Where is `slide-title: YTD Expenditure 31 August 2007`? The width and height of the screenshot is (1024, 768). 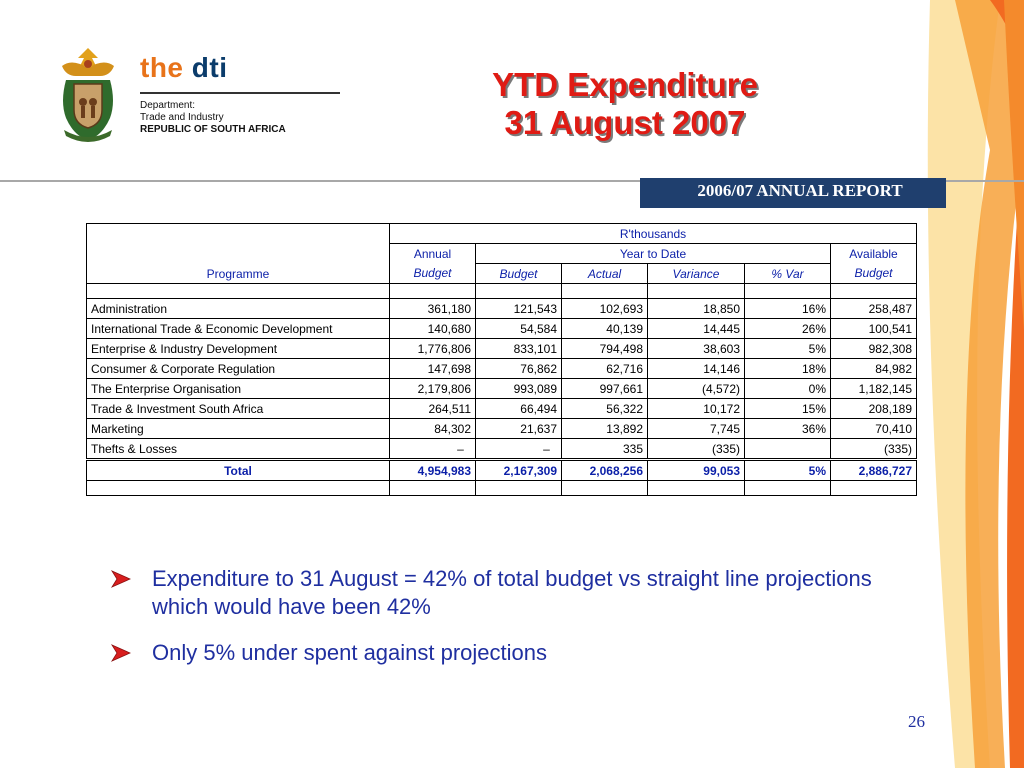
slide-title: YTD Expenditure 31 August 2007 is located at coordinates (625, 104).